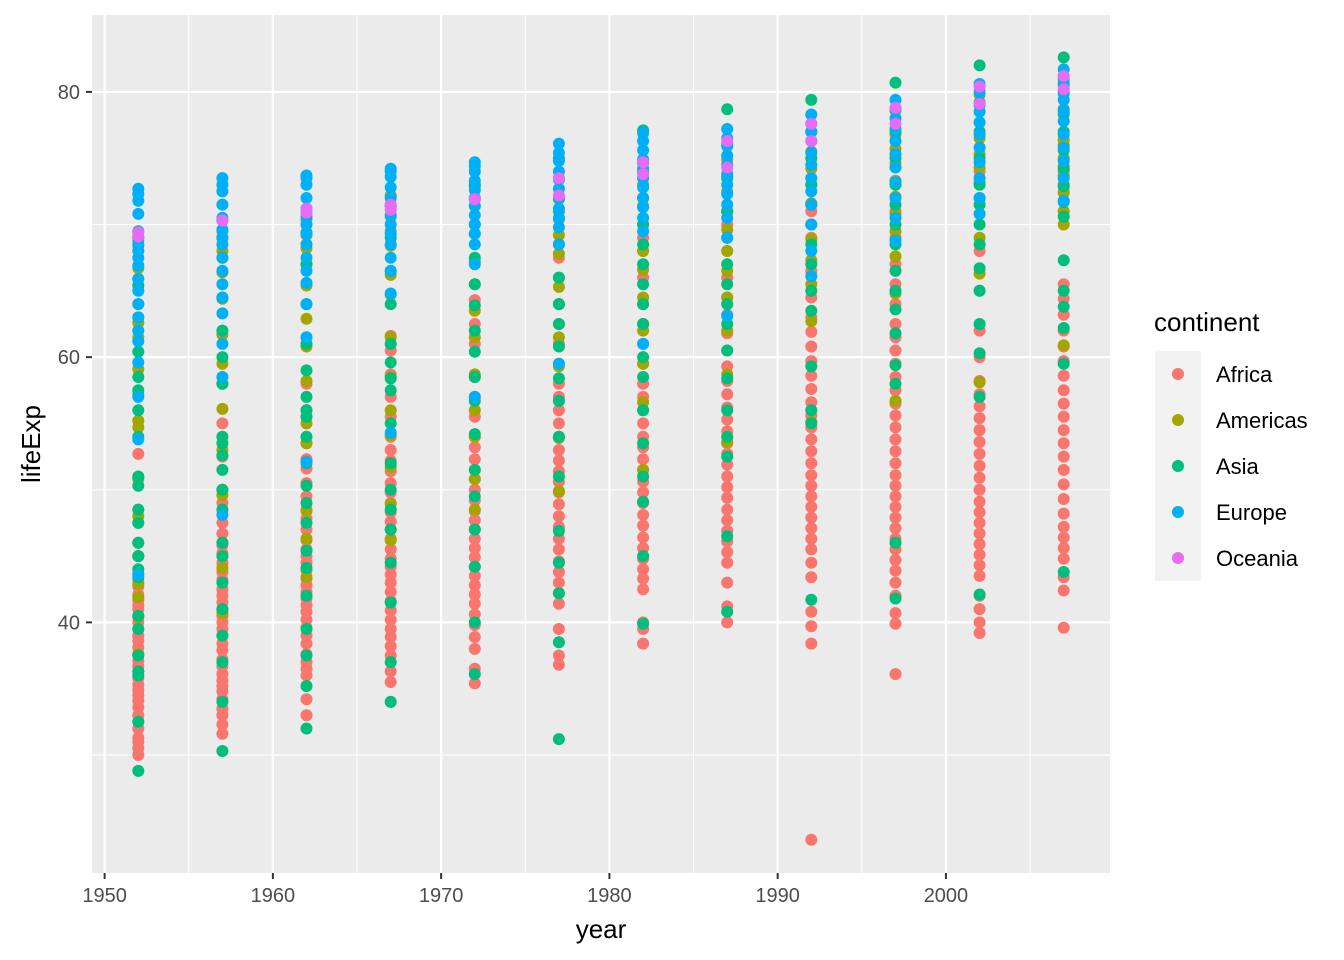 This screenshot has height=960, width=1344. What do you see at coordinates (946, 896) in the screenshot?
I see `x-tick-label: 2000` at bounding box center [946, 896].